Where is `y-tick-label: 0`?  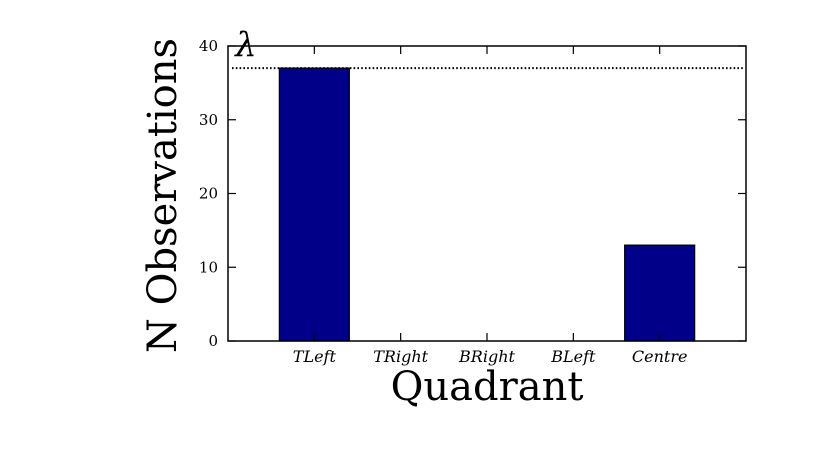 y-tick-label: 0 is located at coordinates (213, 341).